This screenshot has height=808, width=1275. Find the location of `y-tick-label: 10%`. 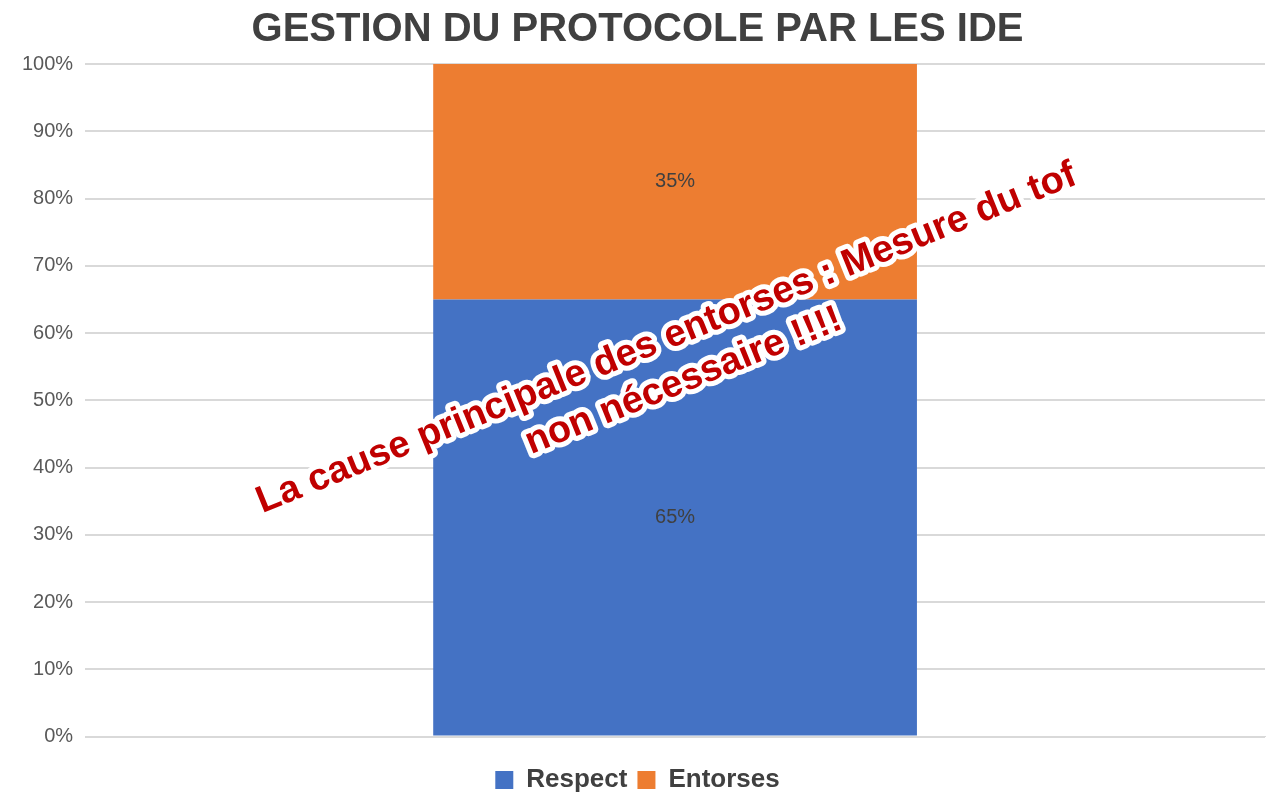

y-tick-label: 10% is located at coordinates (53, 667).